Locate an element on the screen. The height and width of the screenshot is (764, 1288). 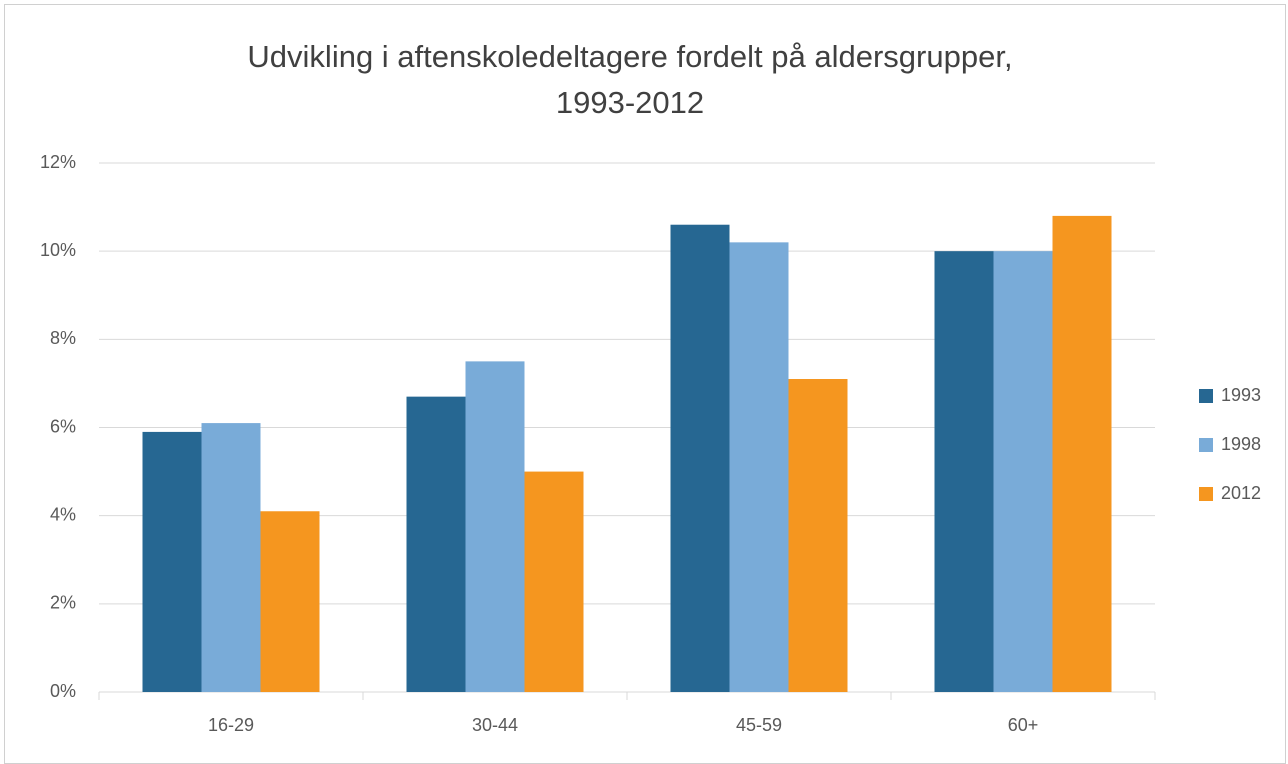
y-tick-label: 8% is located at coordinates (63, 338).